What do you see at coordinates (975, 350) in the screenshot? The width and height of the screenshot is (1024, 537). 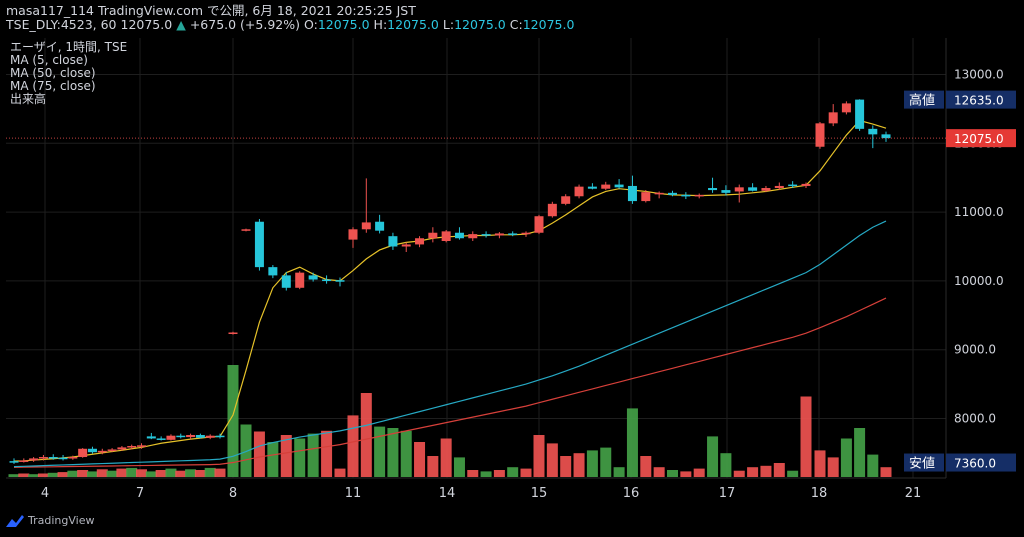 I see `y-tick-label: 9000.0` at bounding box center [975, 350].